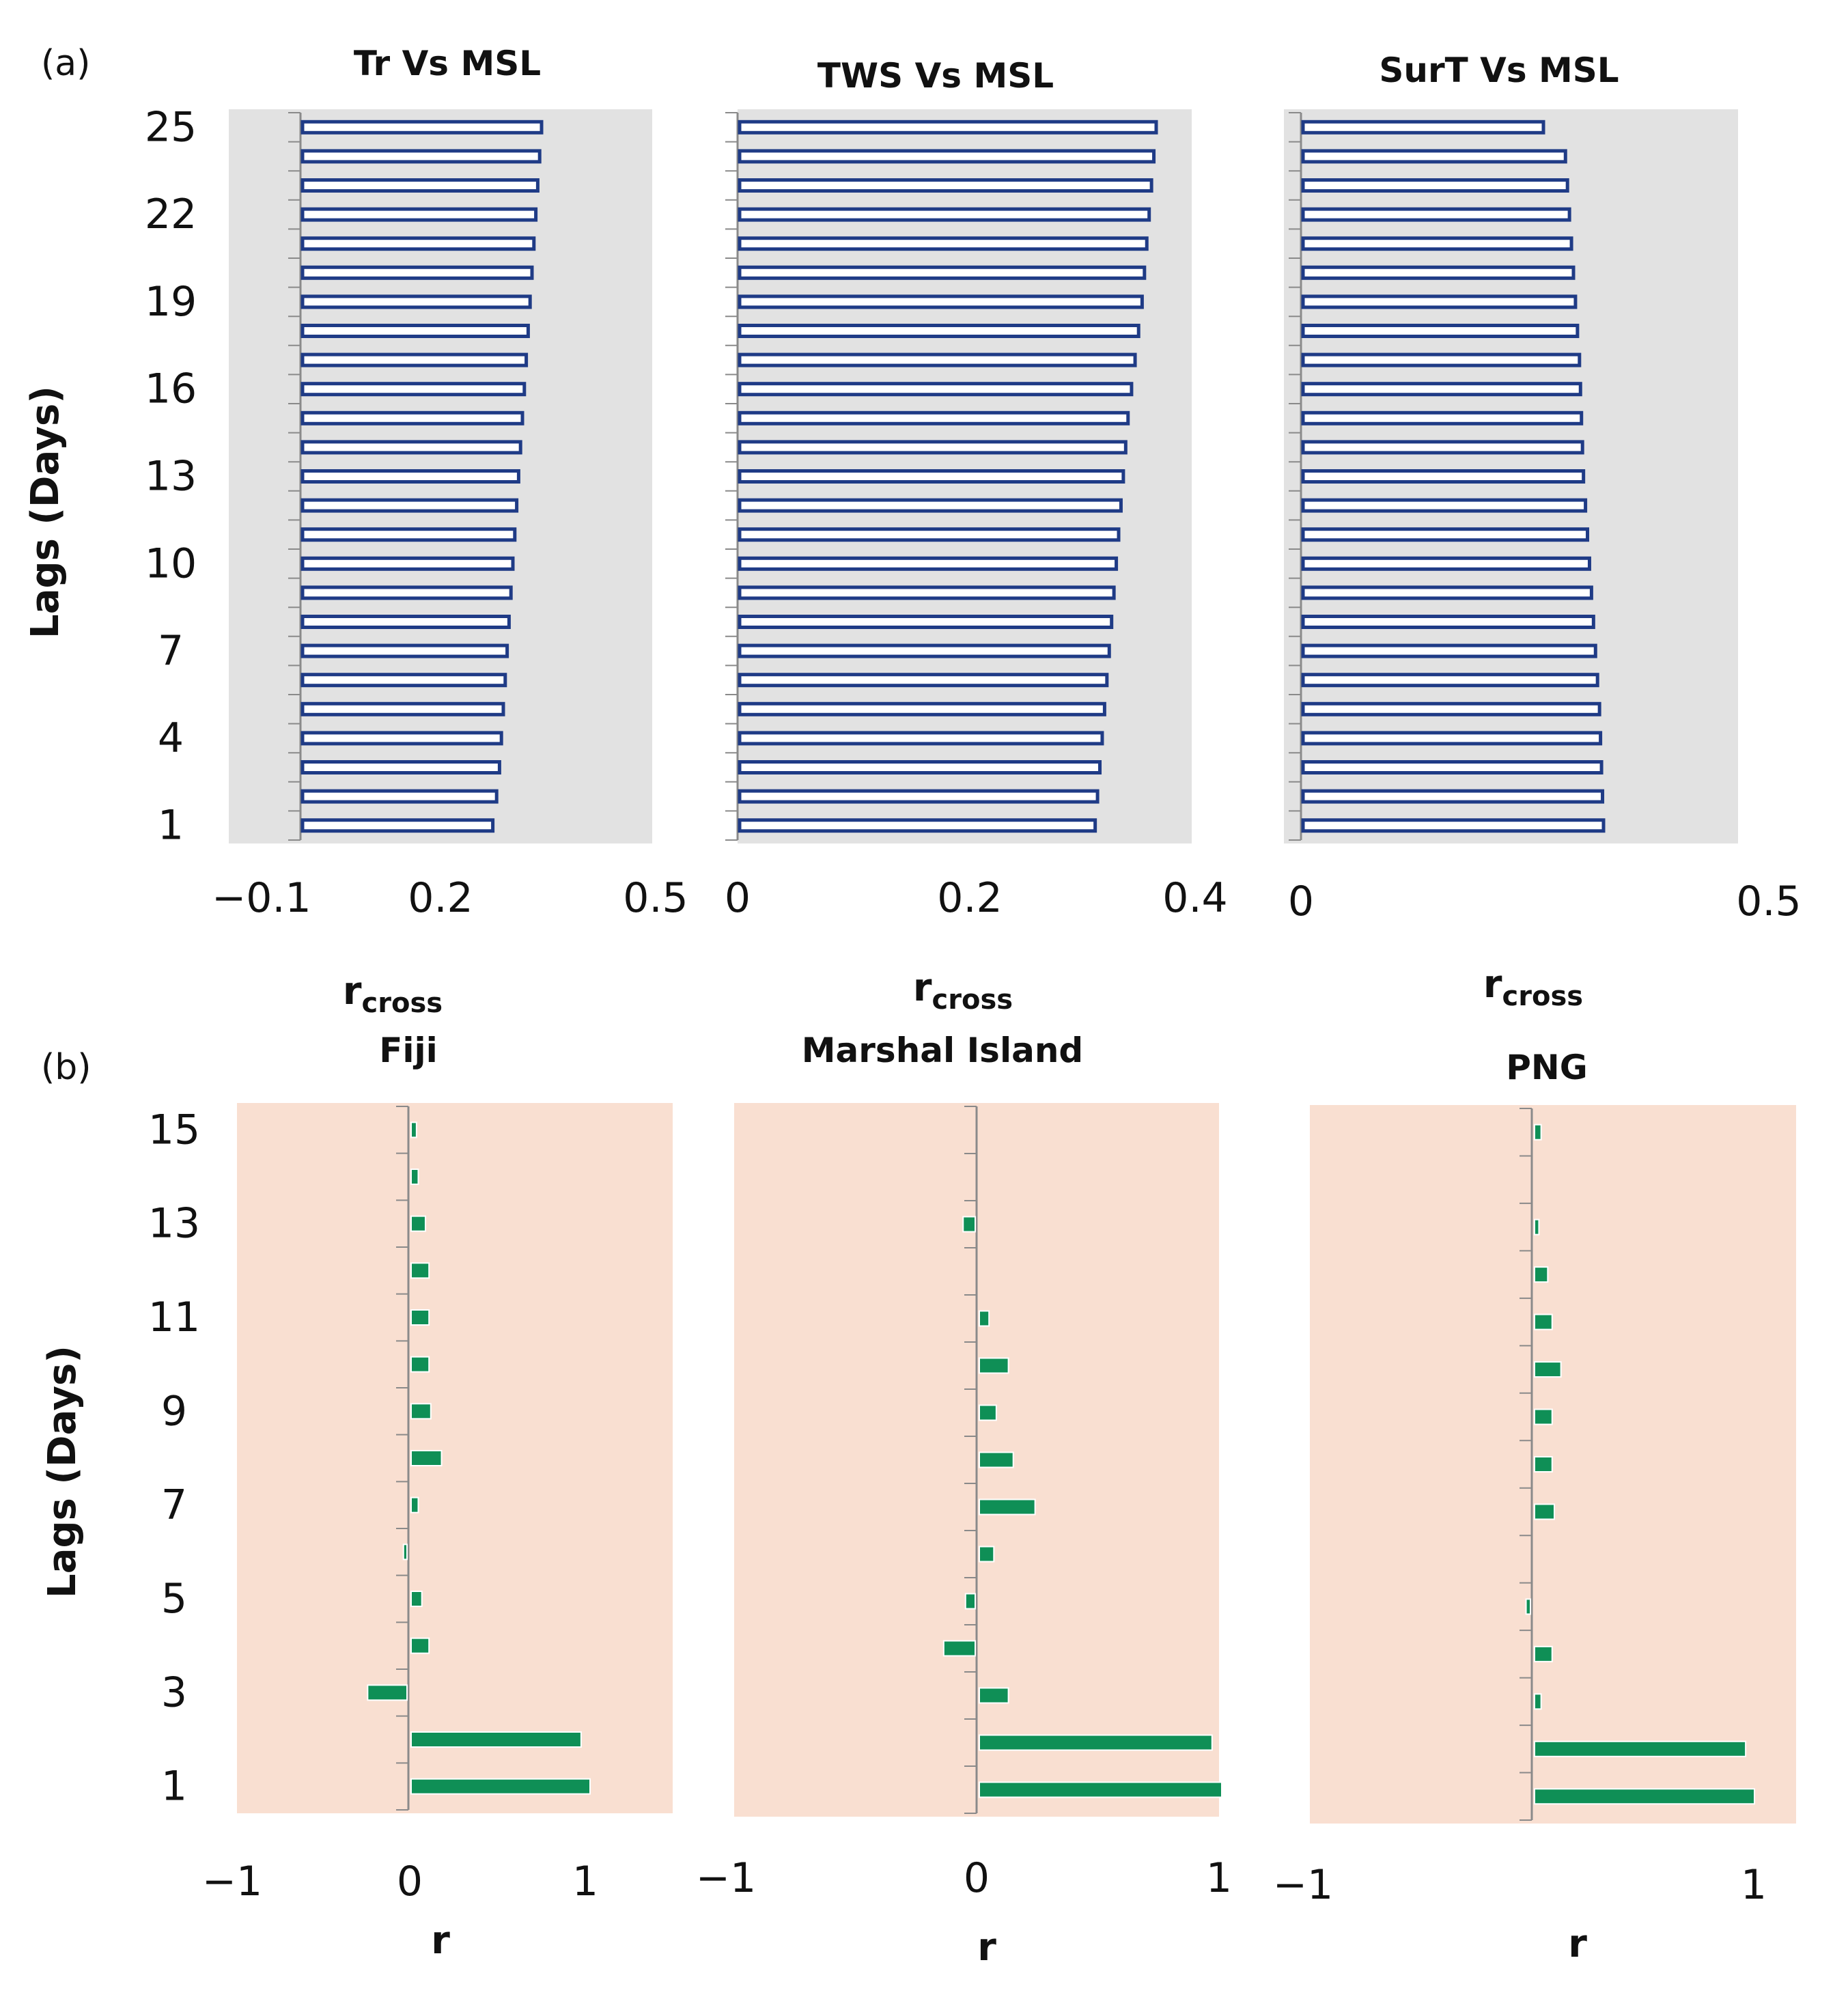 The image size is (1848, 1997). What do you see at coordinates (62, 1471) in the screenshot?
I see `y-axis-label: Lags (Days)` at bounding box center [62, 1471].